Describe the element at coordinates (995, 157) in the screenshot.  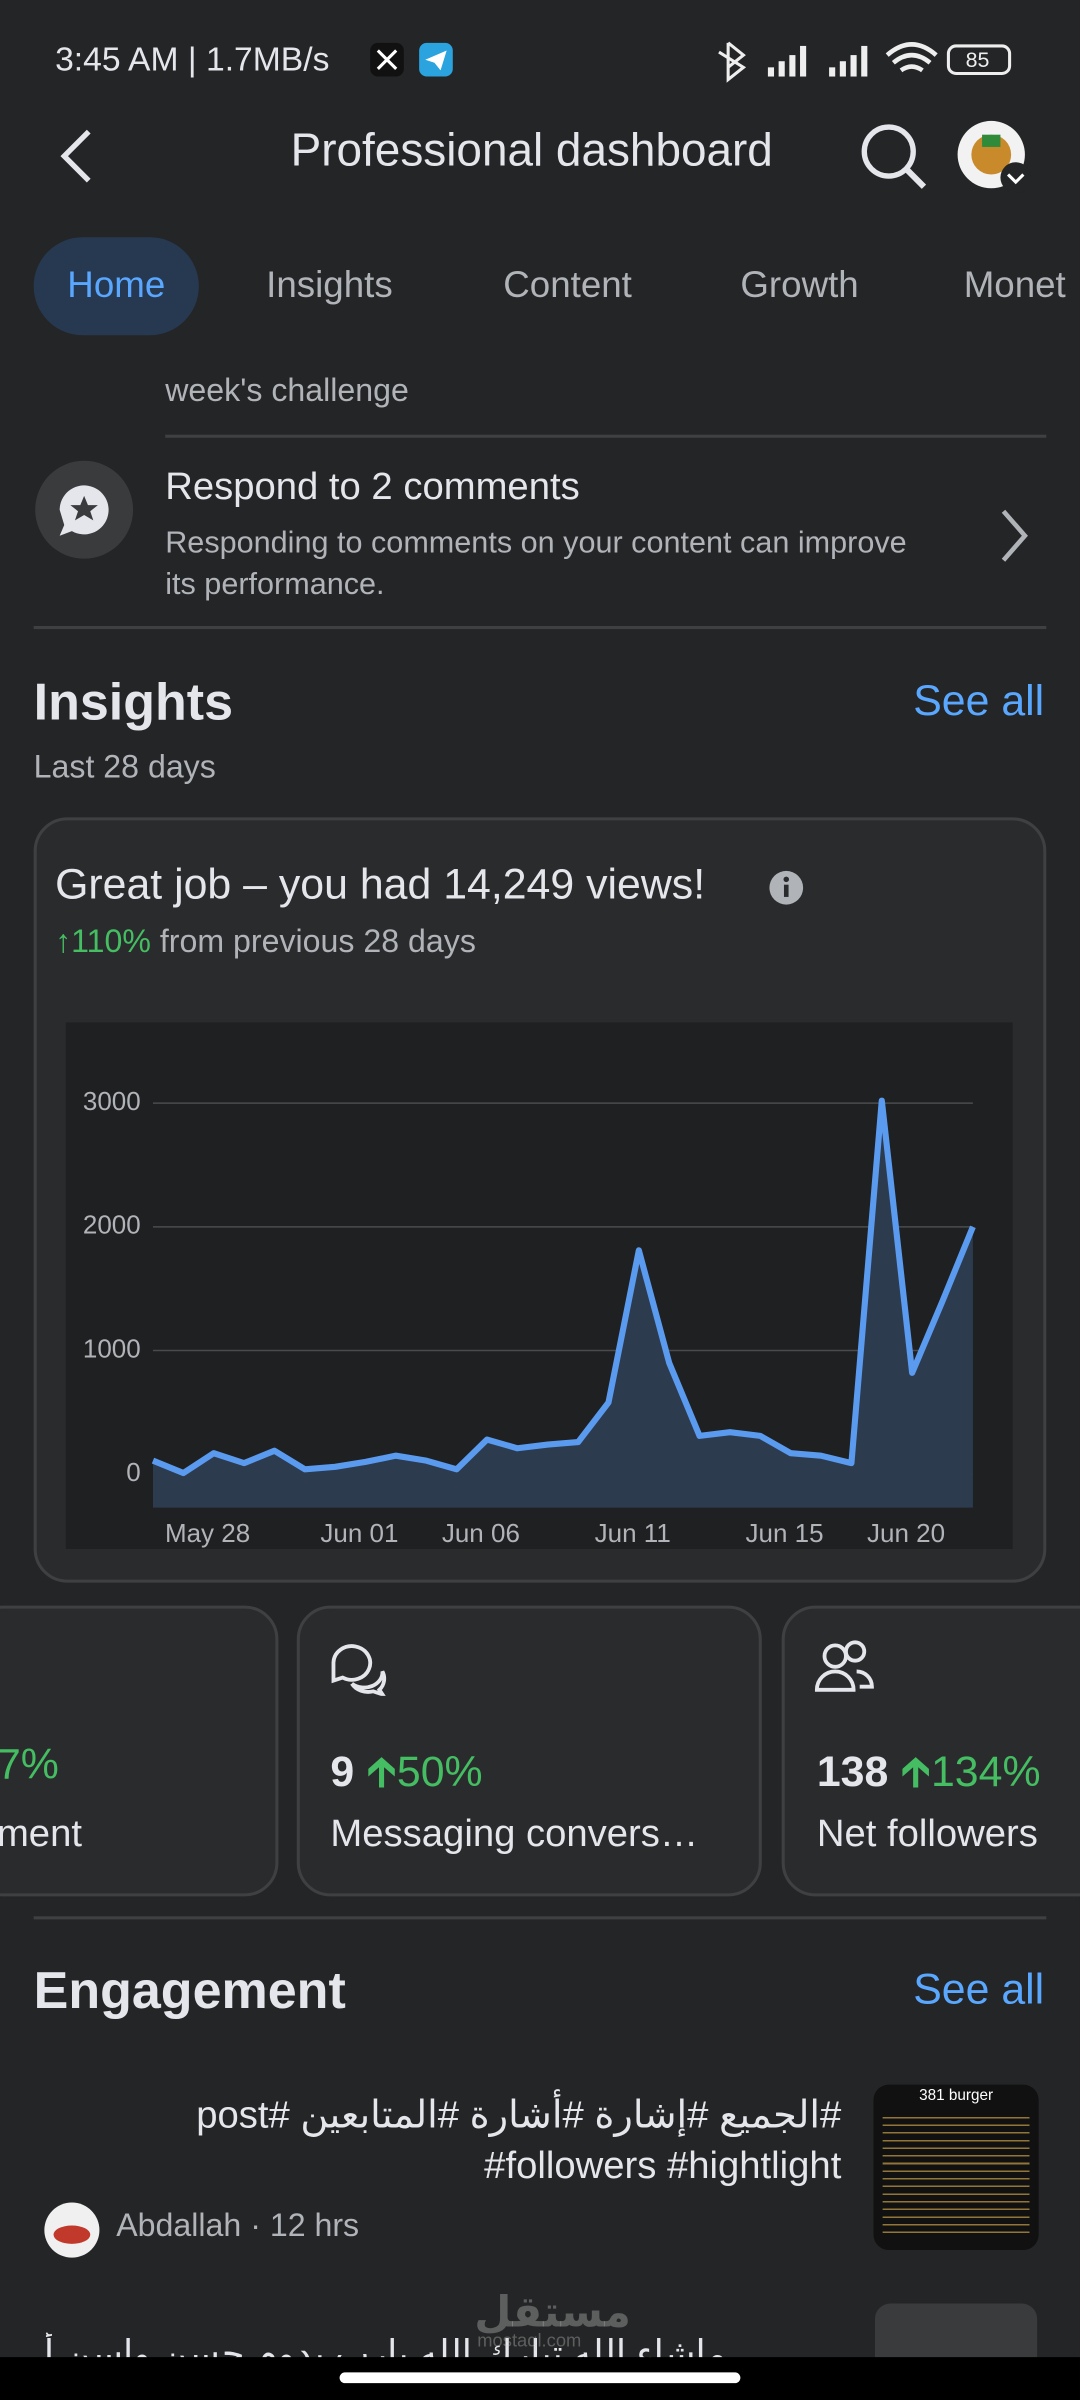
I see `profile-avatar` at that location.